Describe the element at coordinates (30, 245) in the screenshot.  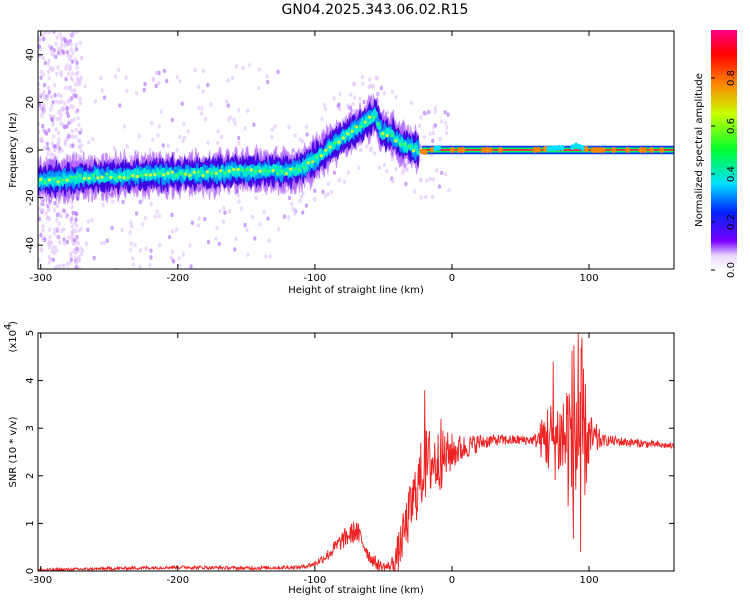
I see `y-tick-label: -40` at that location.